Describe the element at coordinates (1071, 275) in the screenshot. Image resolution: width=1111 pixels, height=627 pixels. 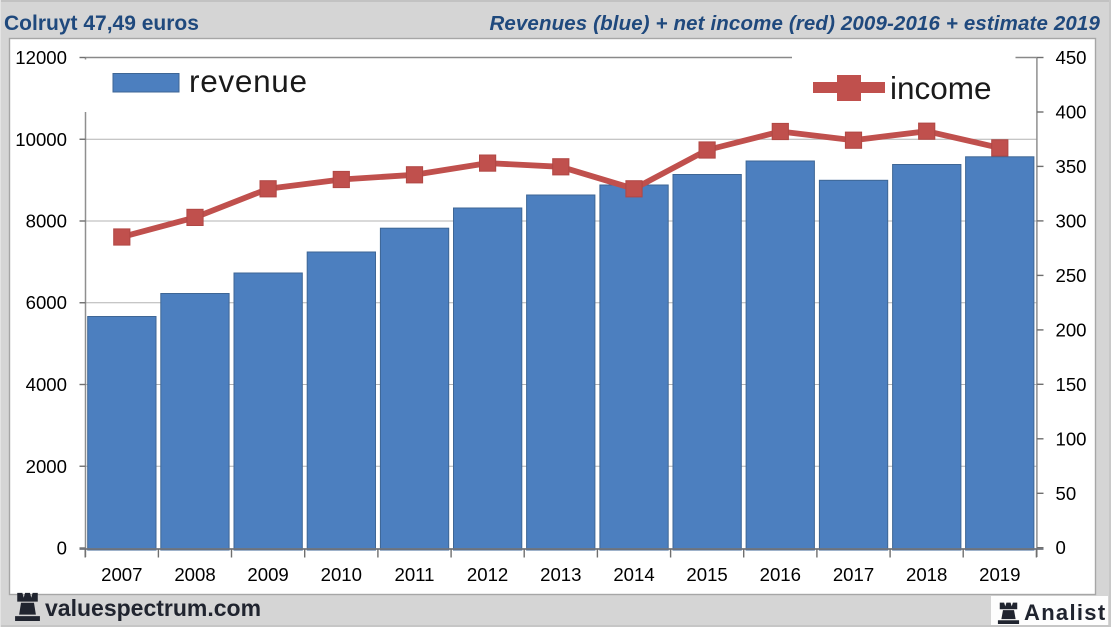
I see `svg-text: 250` at that location.